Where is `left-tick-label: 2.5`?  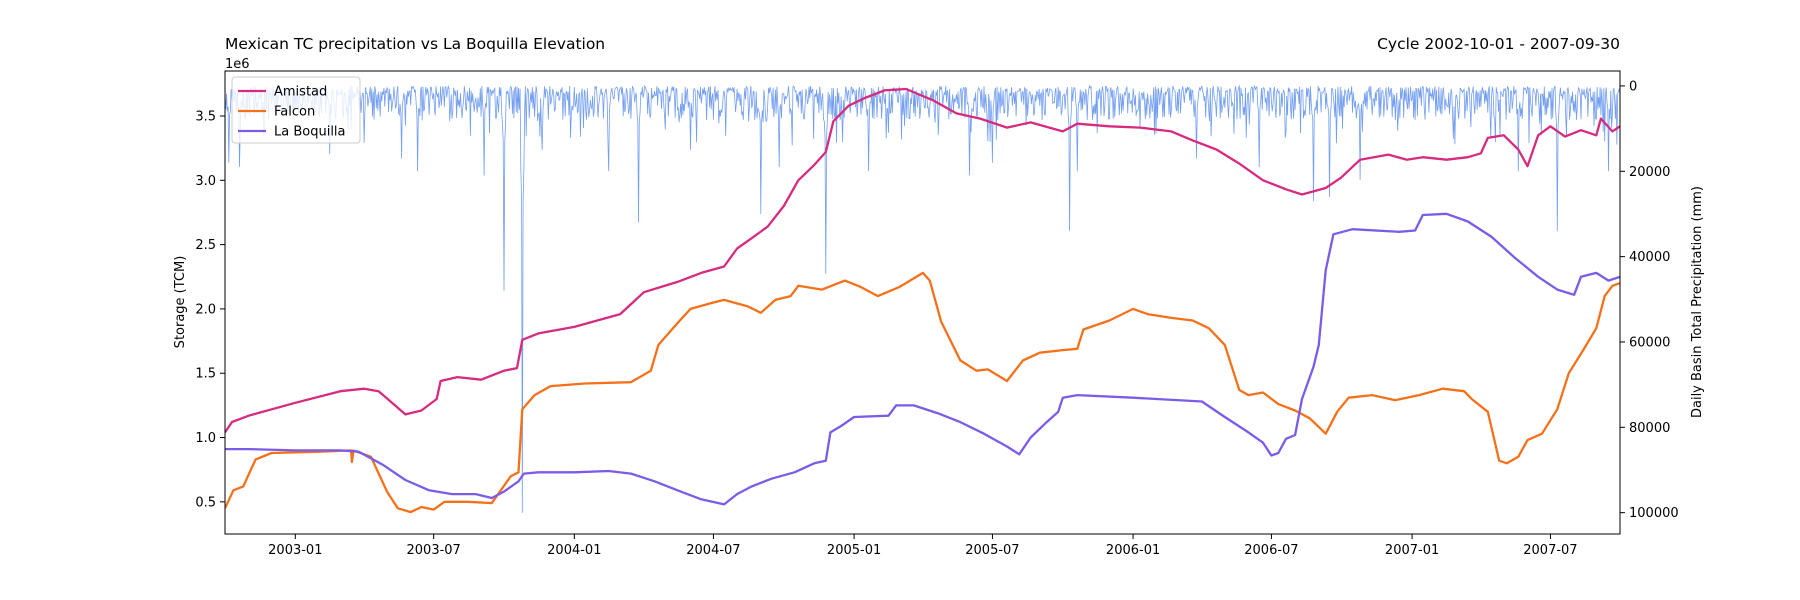 left-tick-label: 2.5 is located at coordinates (205, 245).